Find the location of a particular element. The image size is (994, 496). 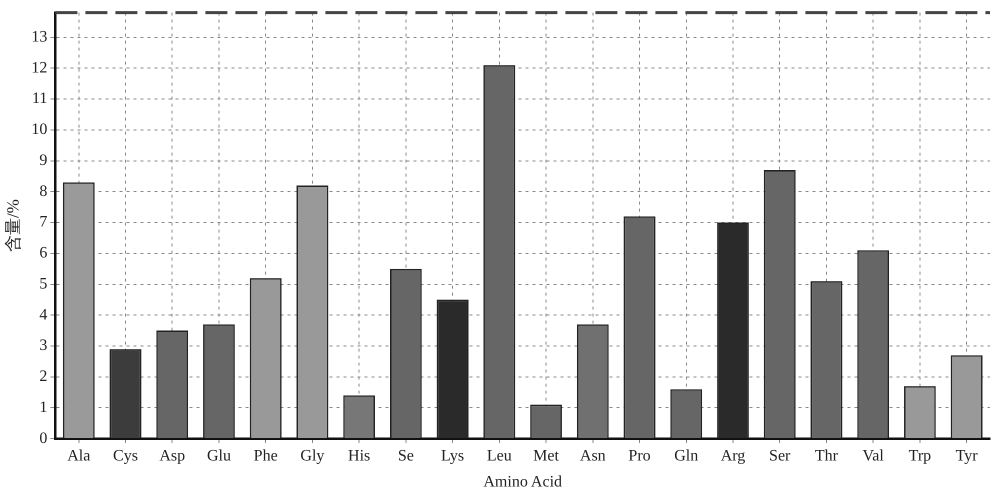

x-tick-label: Gln is located at coordinates (686, 455).